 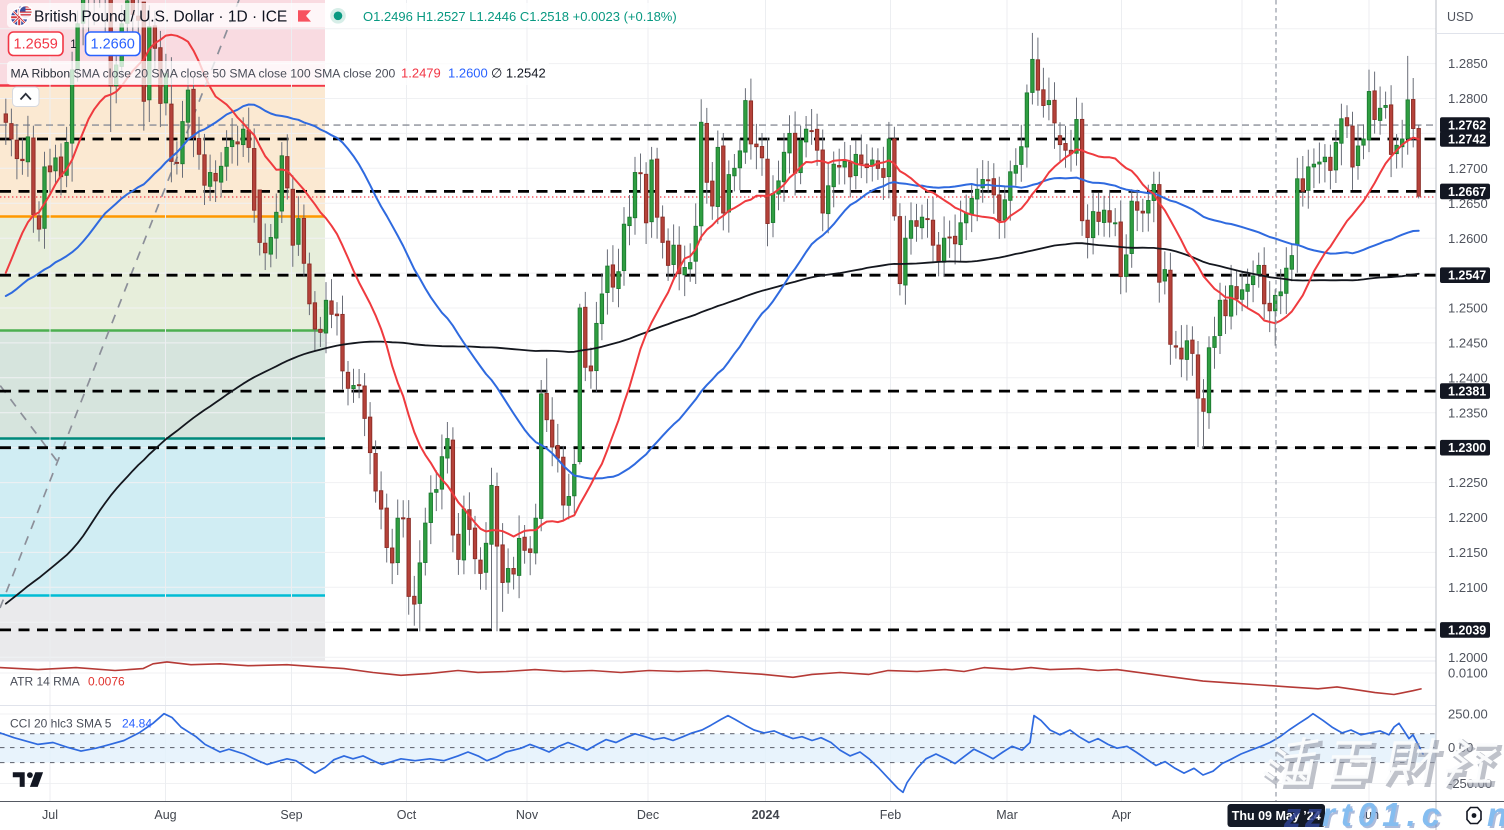 I want to click on svg-text: Dec, so click(x=648, y=815).